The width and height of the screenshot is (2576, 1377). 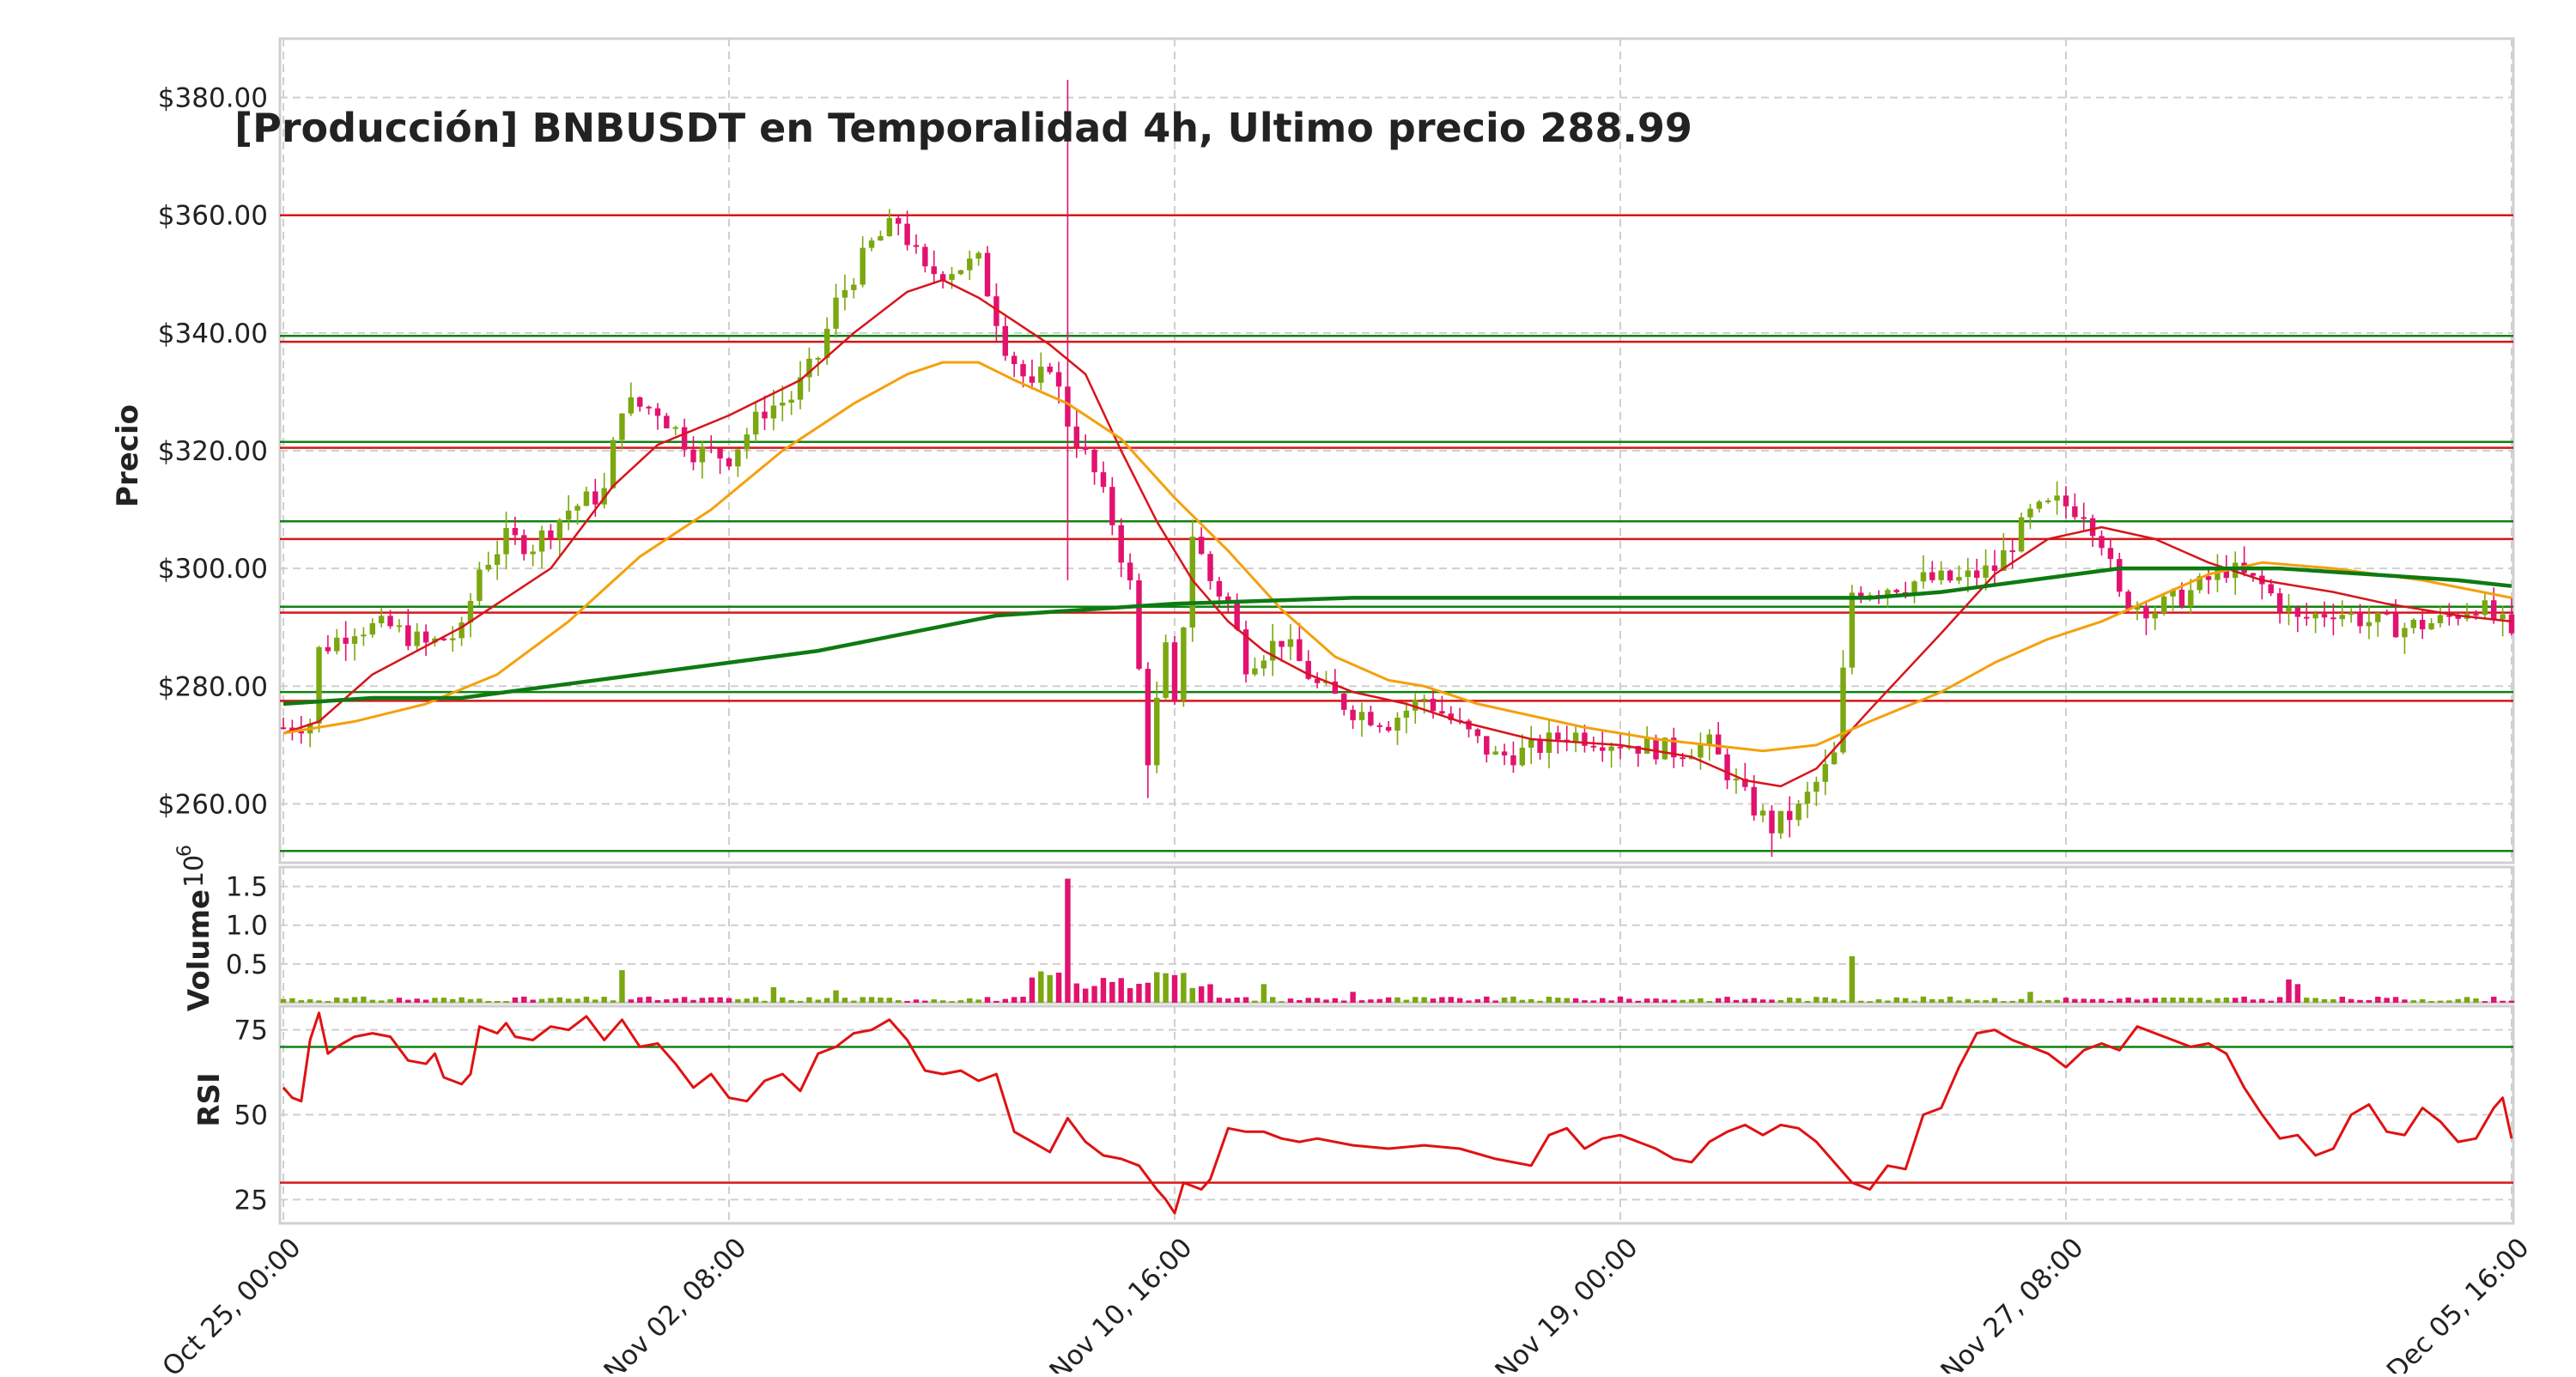 What do you see at coordinates (251, 1200) in the screenshot?
I see `rsi-y-tick-label: 25` at bounding box center [251, 1200].